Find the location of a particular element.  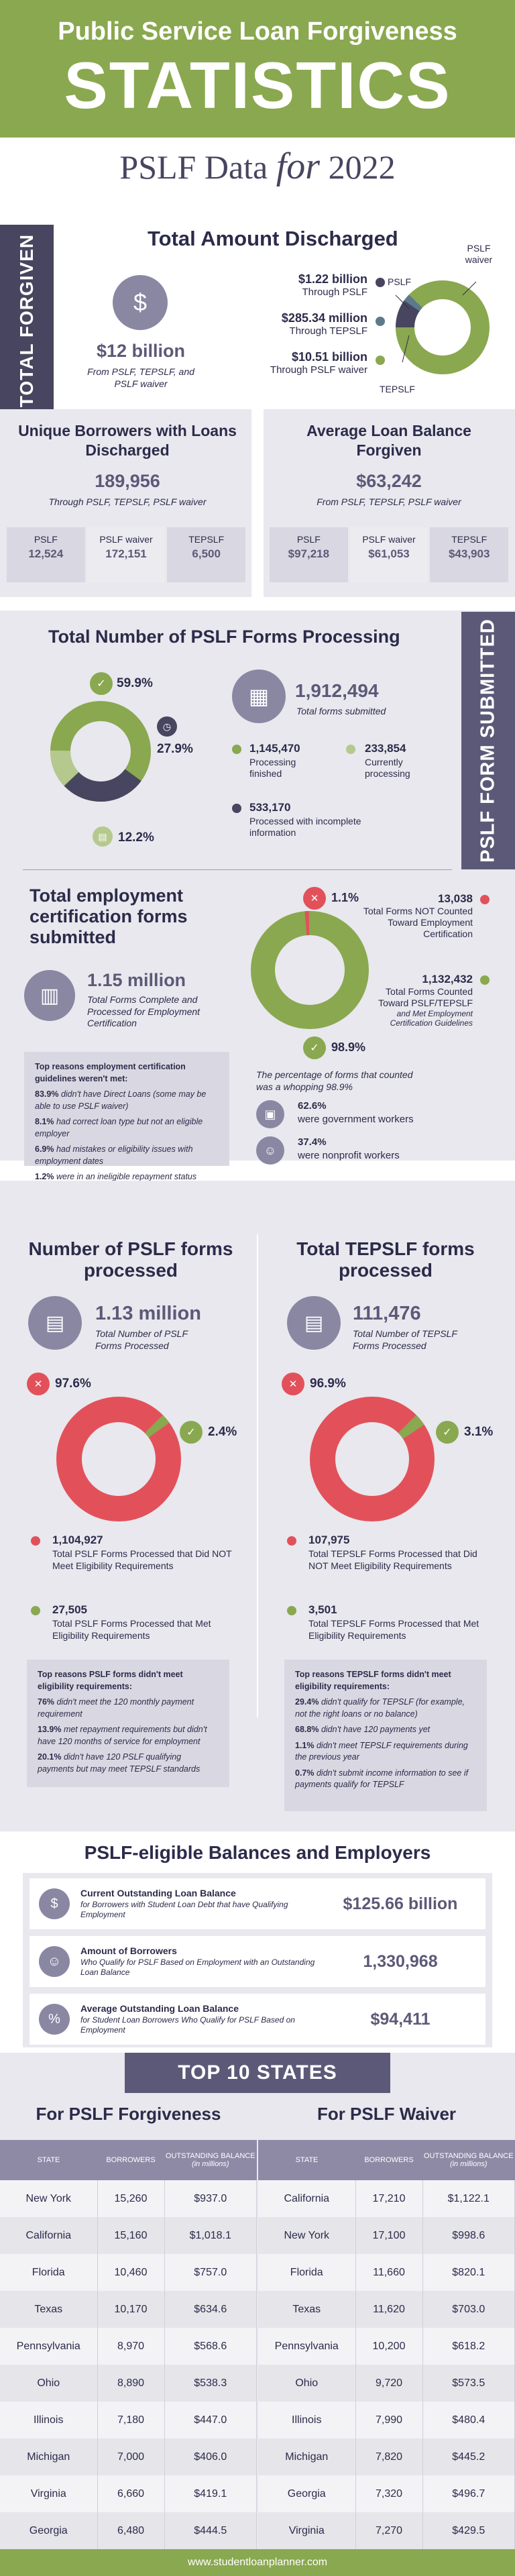

state-borrowers: 7,000 is located at coordinates (131, 2456).